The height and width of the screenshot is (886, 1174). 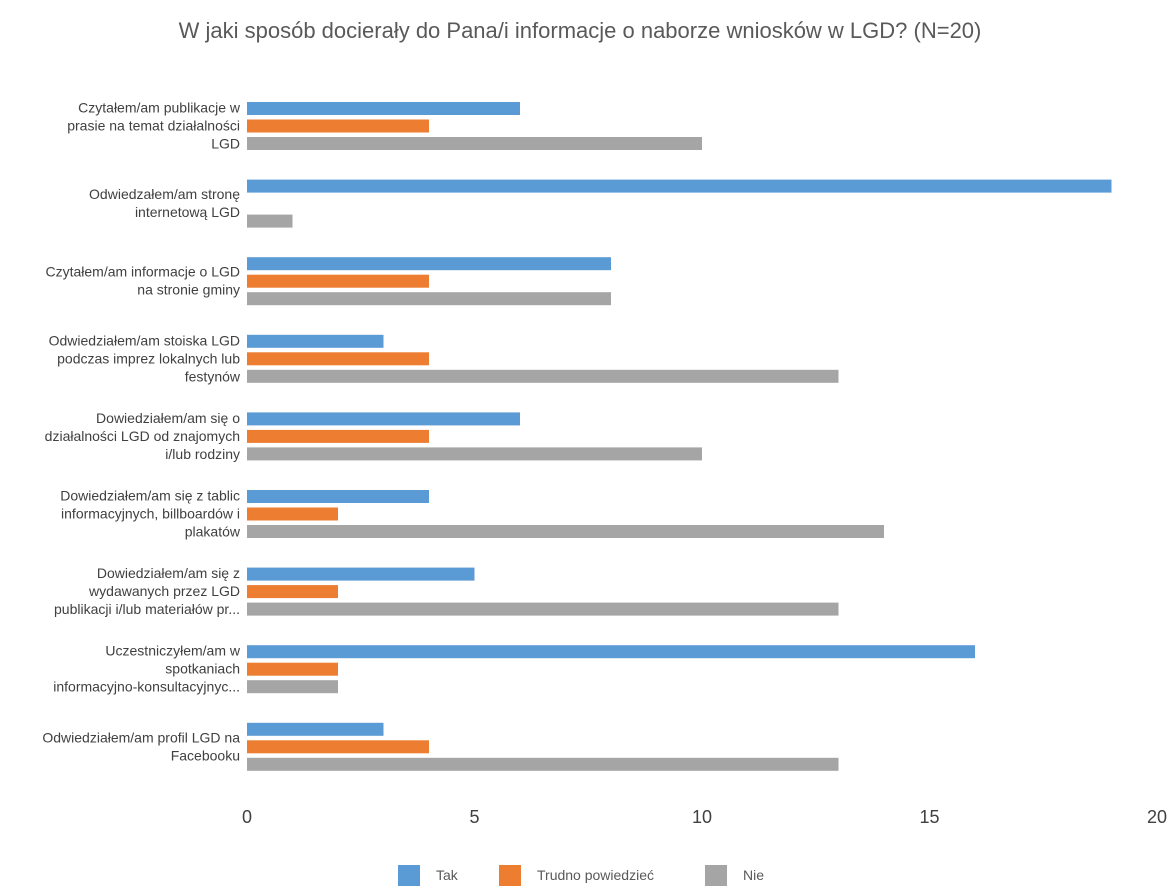 I want to click on category-label-line: Dowiedziałem/am się o, so click(x=168, y=418).